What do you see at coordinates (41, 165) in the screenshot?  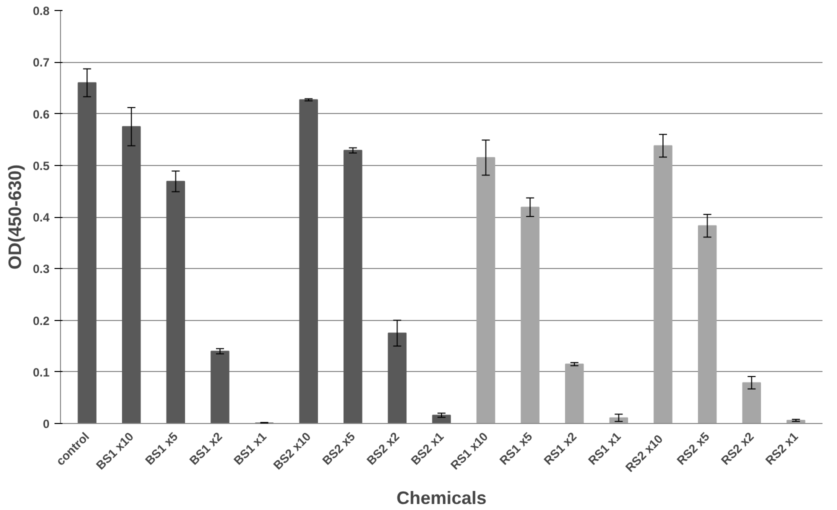 I see `y-tick-label: 0.5` at bounding box center [41, 165].